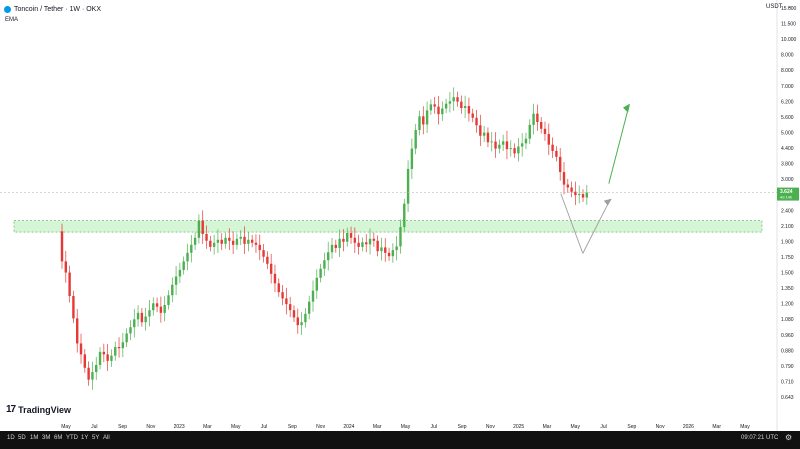  What do you see at coordinates (789, 40) in the screenshot?
I see `y-tick-label: 10.000` at bounding box center [789, 40].